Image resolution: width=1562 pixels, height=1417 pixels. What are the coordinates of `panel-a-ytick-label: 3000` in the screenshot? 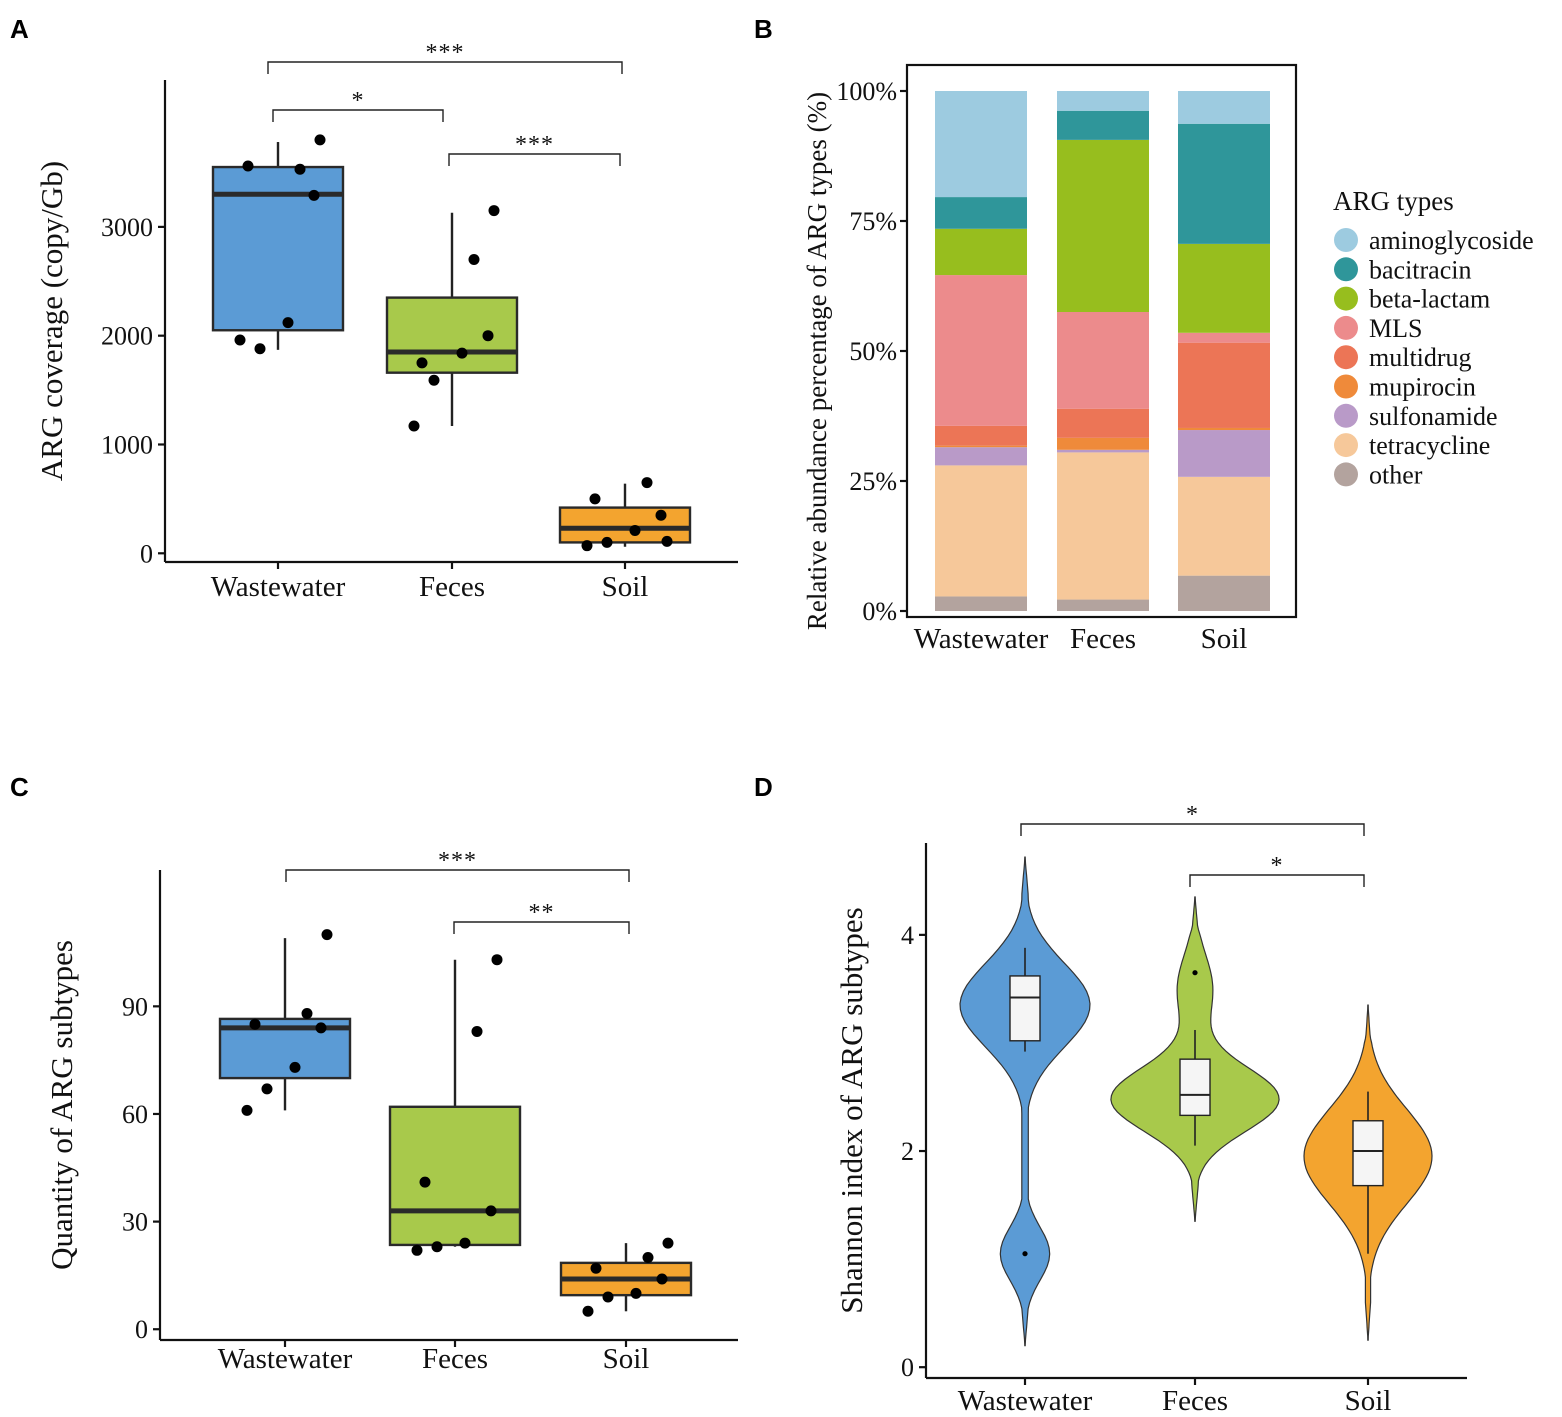 It's located at (127, 227).